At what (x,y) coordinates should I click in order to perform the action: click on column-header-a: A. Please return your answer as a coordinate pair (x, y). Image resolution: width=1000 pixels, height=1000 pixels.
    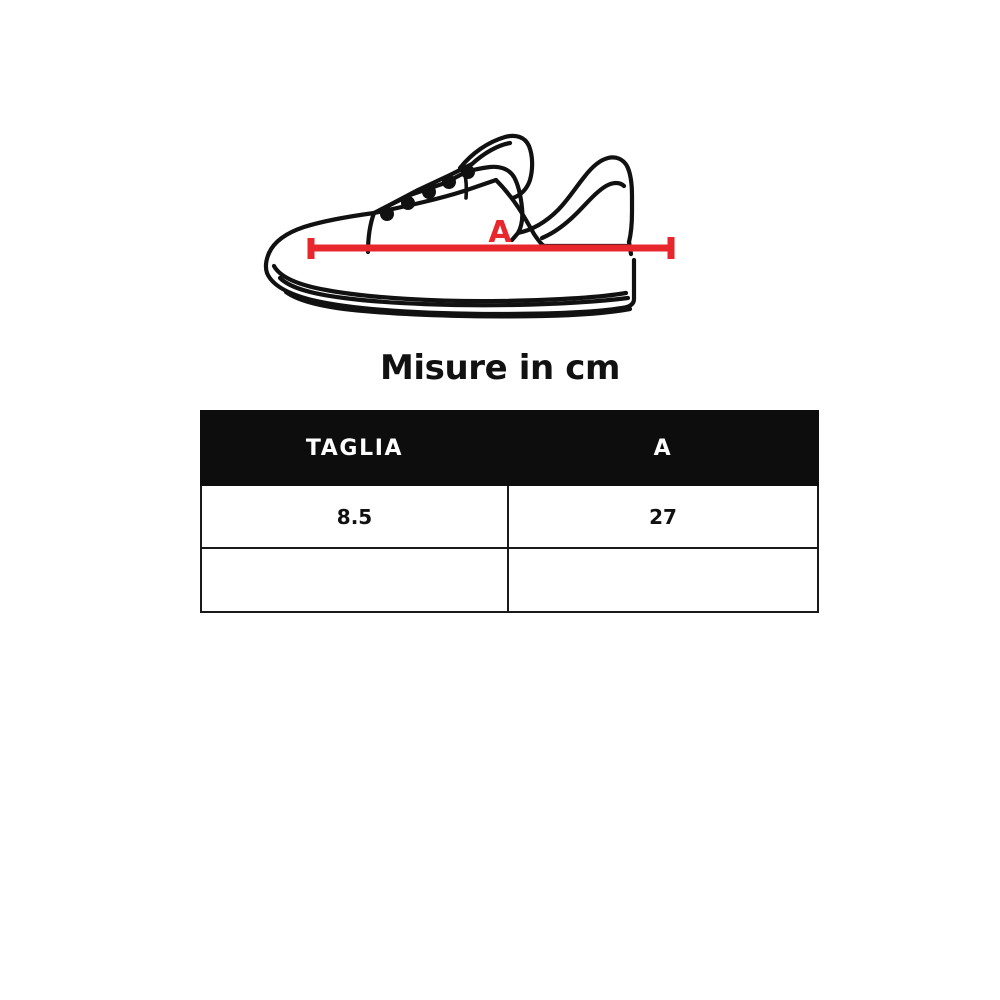
    Looking at the image, I should click on (663, 448).